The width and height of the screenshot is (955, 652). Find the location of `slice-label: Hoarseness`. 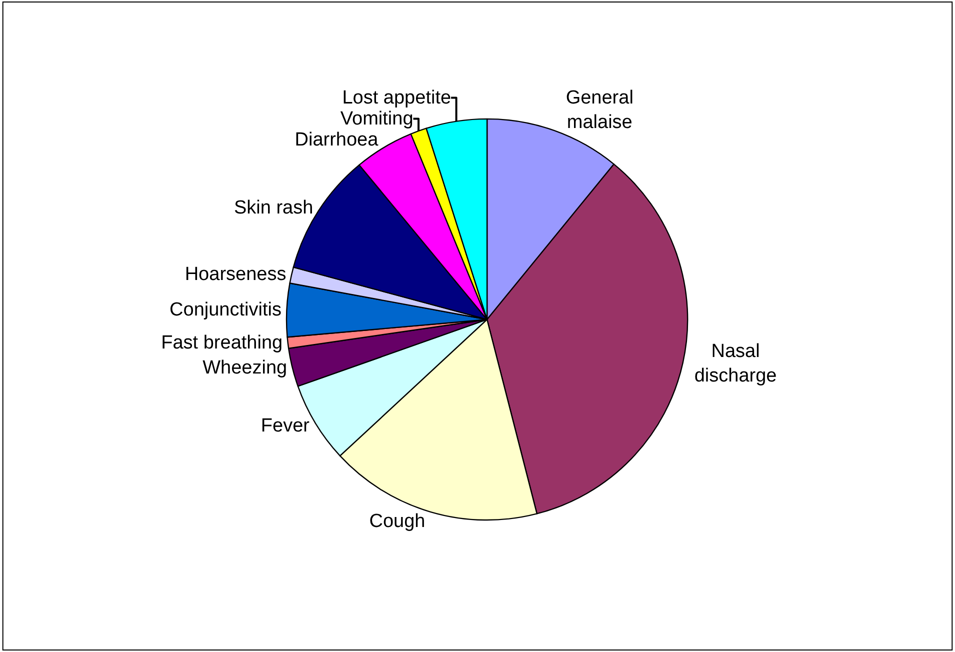

slice-label: Hoarseness is located at coordinates (235, 275).